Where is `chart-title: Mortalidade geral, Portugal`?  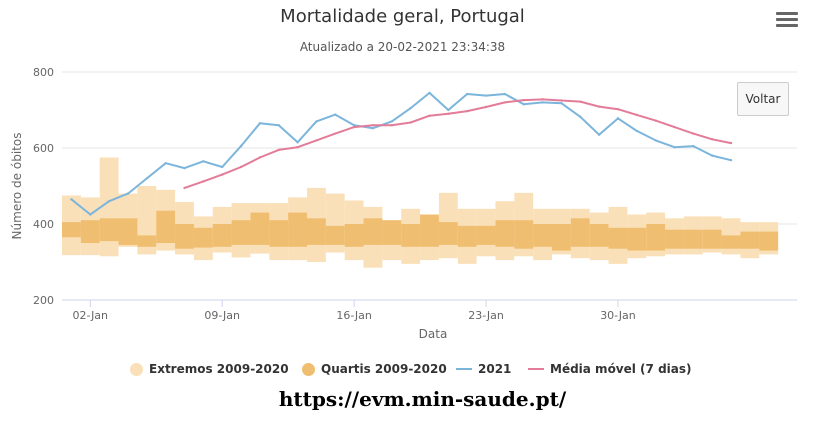 chart-title: Mortalidade geral, Portugal is located at coordinates (402, 16).